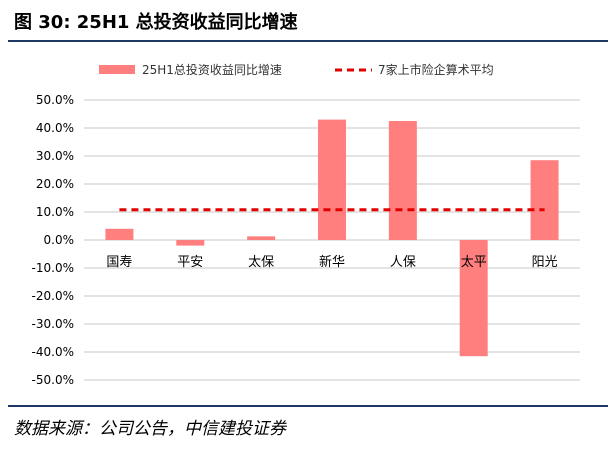  What do you see at coordinates (156, 22) in the screenshot?
I see `chart-title: 图 30: 25H1 总投资收益同比增速` at bounding box center [156, 22].